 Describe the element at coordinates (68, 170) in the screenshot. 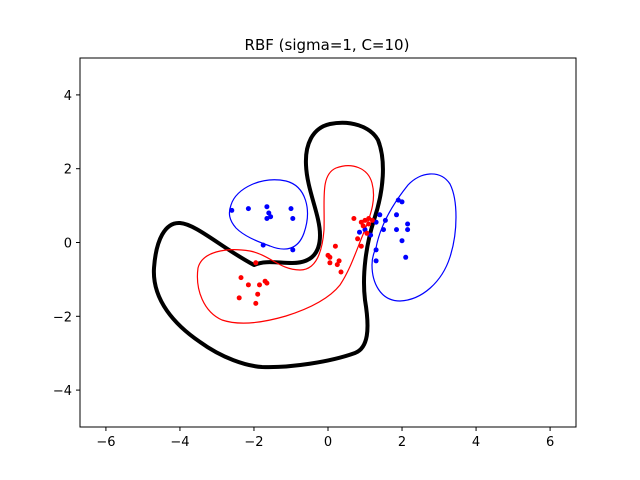

I see `y-tick-label: 2` at that location.